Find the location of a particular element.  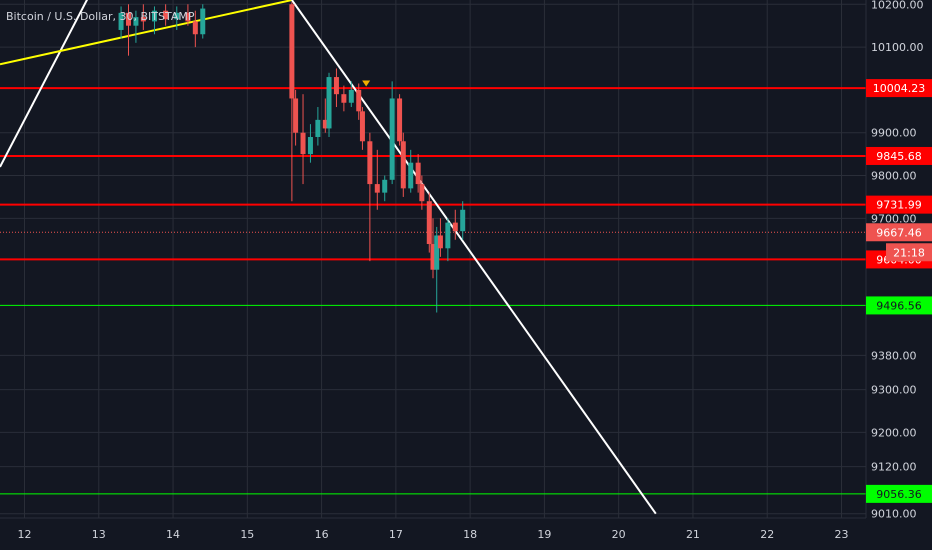

price-tag: 9496.56 is located at coordinates (899, 305).